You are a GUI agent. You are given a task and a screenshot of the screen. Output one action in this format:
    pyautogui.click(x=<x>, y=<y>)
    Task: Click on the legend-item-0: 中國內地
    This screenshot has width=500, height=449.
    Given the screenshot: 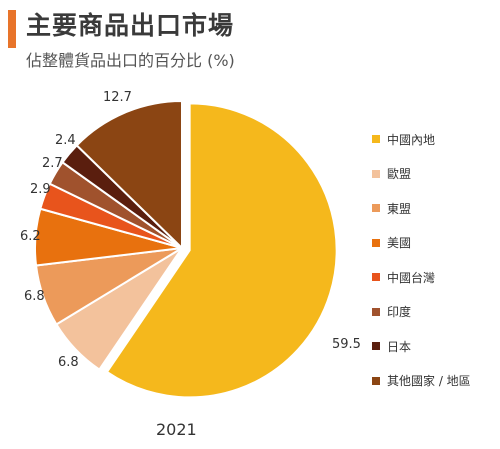 What is the action you would take?
    pyautogui.click(x=436, y=139)
    